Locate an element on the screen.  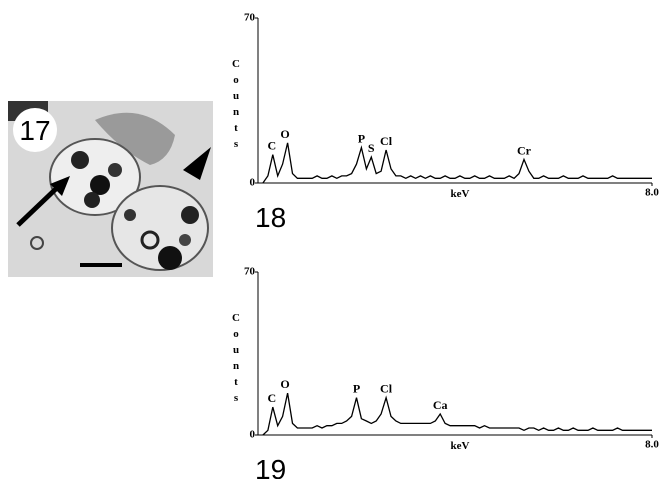
peak-label: Ca is located at coordinates (440, 405).